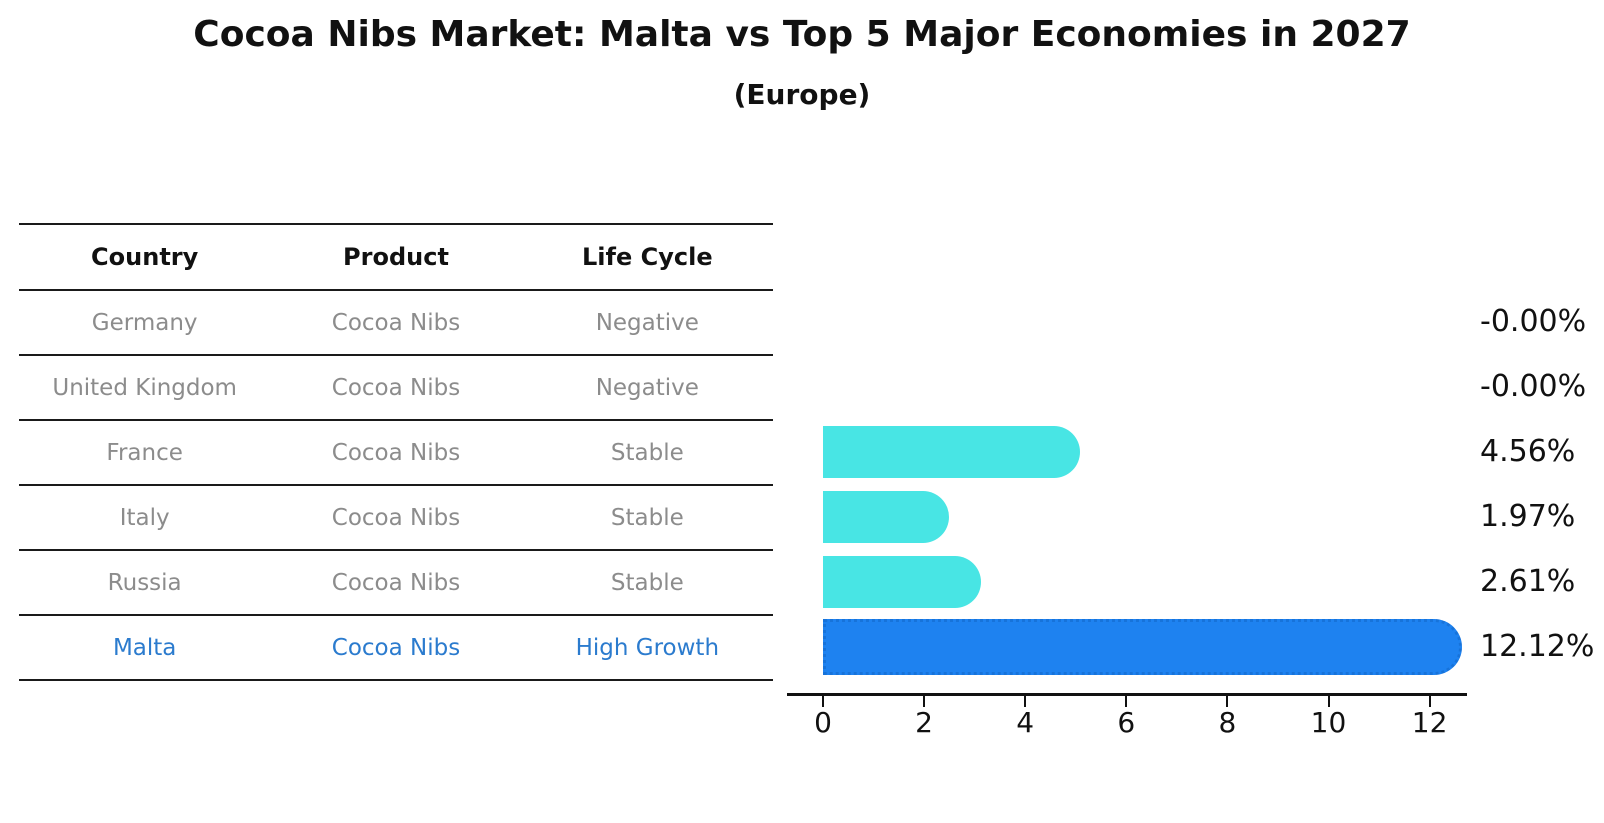 The height and width of the screenshot is (823, 1604). What do you see at coordinates (1328, 722) in the screenshot?
I see `x-axis-tick-label: 10` at bounding box center [1328, 722].